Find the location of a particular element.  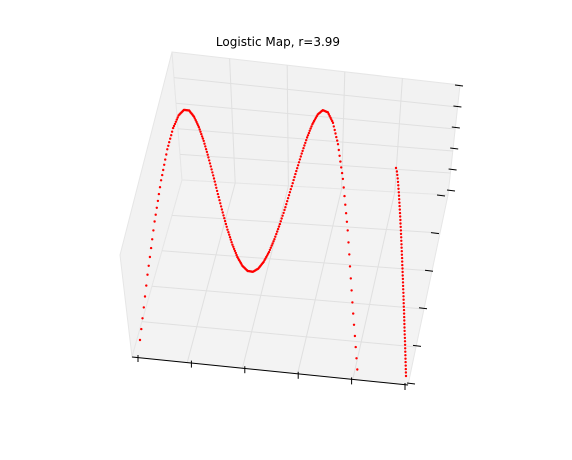

chart-title: Logistic Map, r=3.99 is located at coordinates (278, 42).